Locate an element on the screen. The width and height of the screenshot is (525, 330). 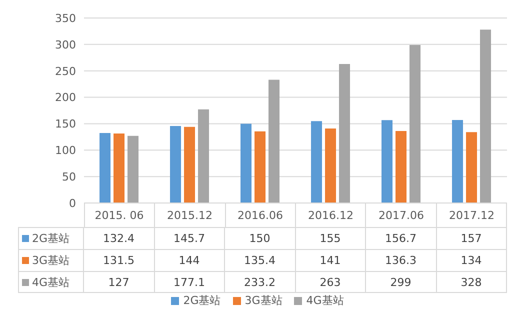
y-tick-label: 150 is located at coordinates (65, 124).